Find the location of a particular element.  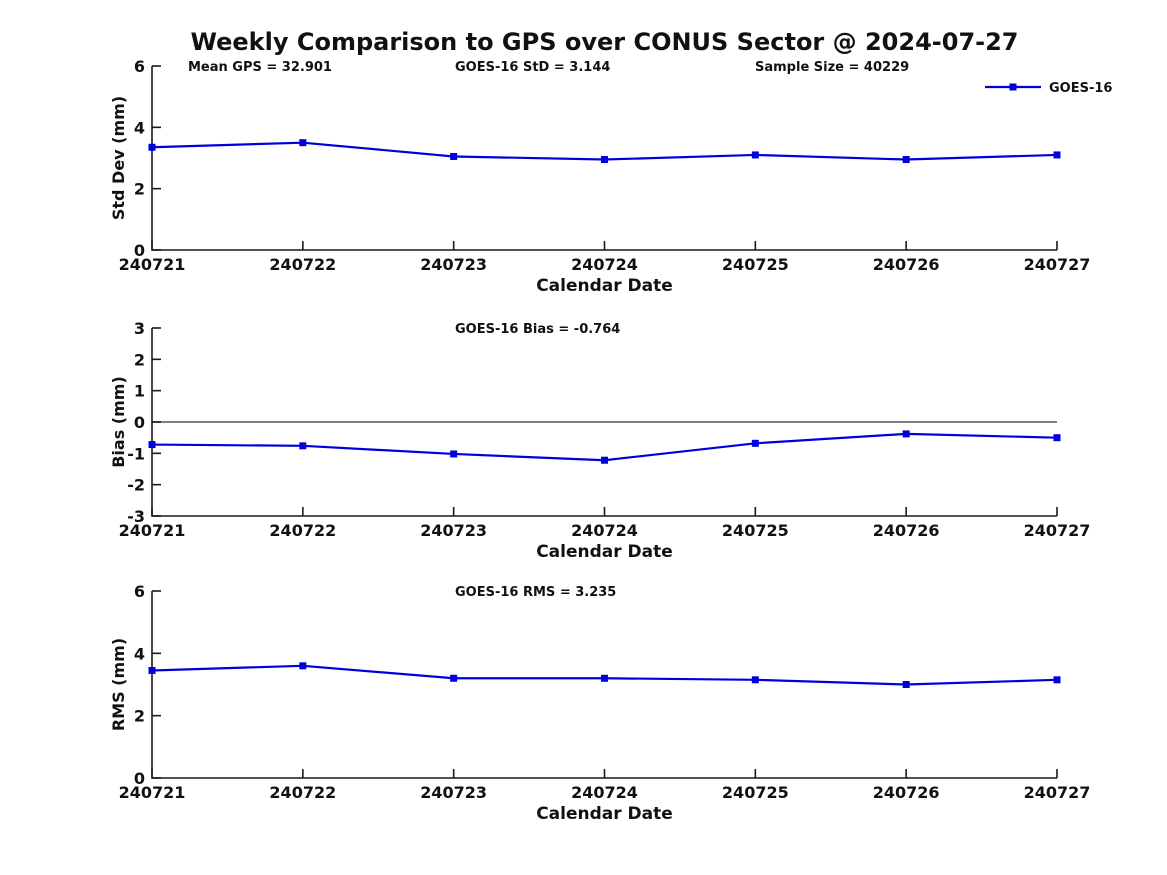

stat-annotation: GOES-16 RMS = 3.235 is located at coordinates (535, 592).